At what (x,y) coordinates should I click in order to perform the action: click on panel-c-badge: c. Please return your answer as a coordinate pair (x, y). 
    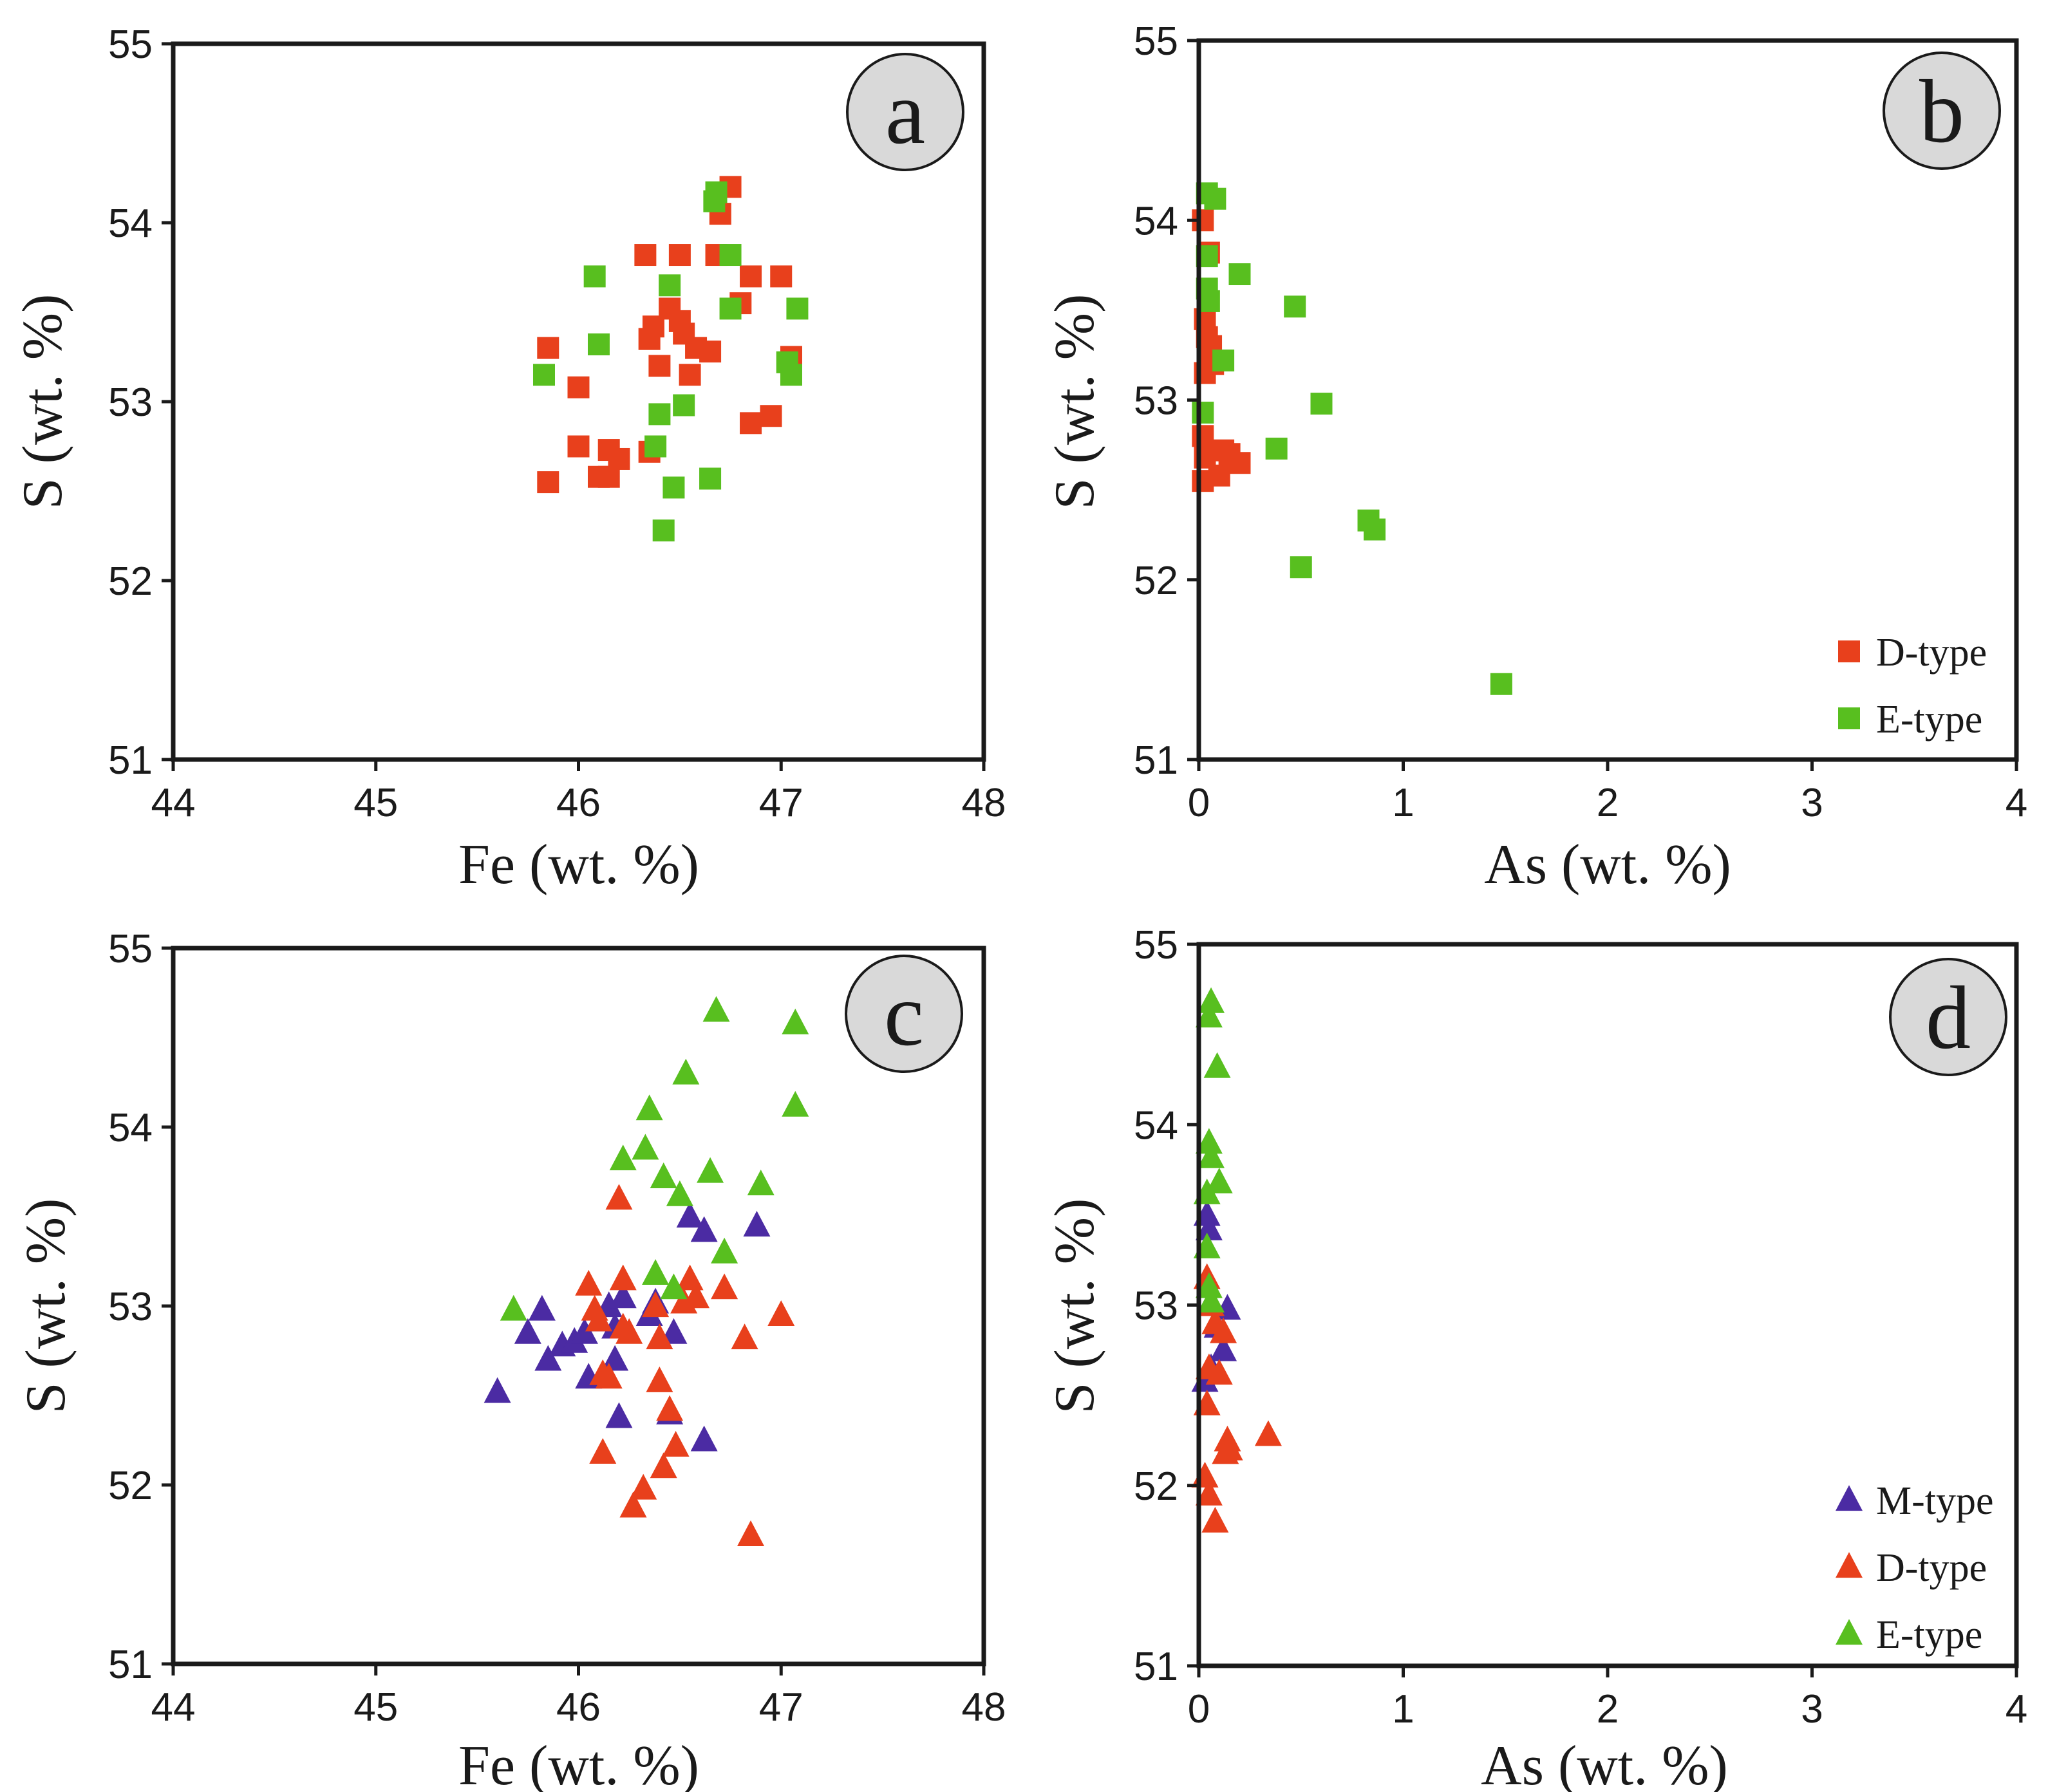
    Looking at the image, I should click on (904, 1014).